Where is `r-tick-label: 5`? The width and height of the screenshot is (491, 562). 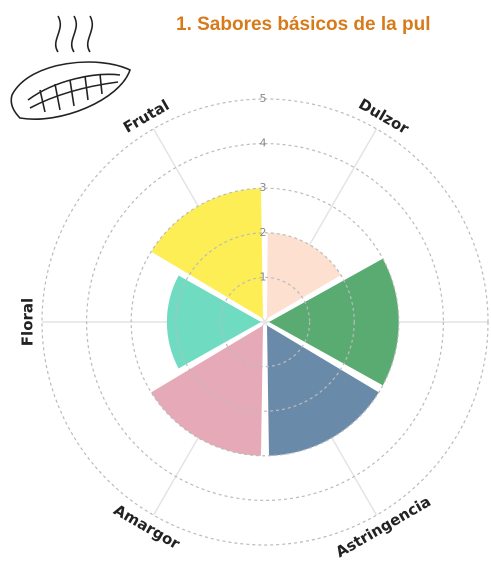 r-tick-label: 5 is located at coordinates (263, 98).